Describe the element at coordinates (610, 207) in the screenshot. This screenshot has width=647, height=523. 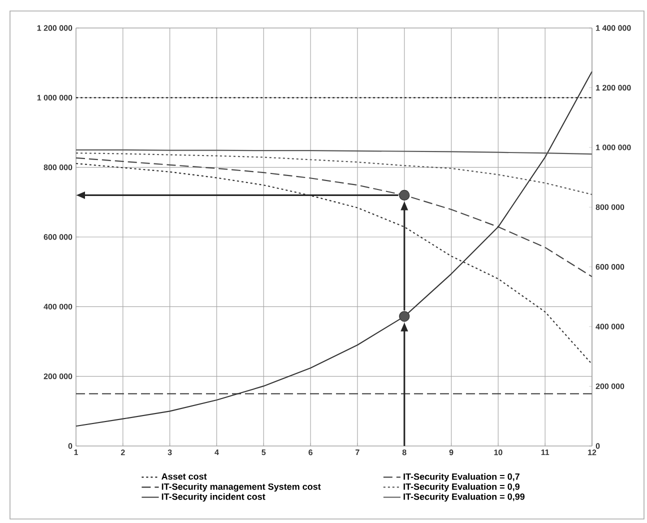
I see `y2-tick-label: 800 000` at that location.